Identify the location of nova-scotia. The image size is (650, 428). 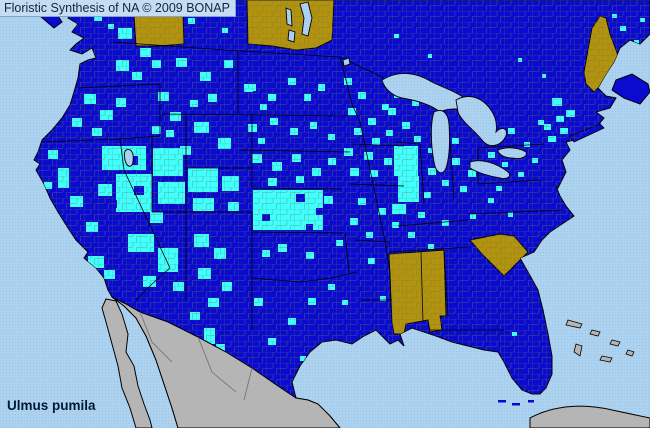
(630, 89).